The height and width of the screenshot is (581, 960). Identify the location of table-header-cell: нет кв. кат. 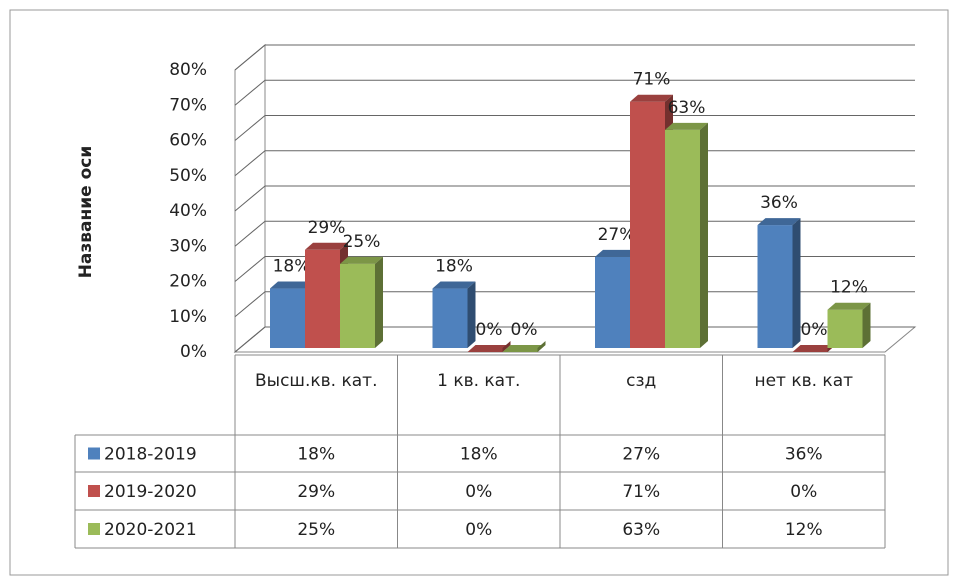
(804, 381).